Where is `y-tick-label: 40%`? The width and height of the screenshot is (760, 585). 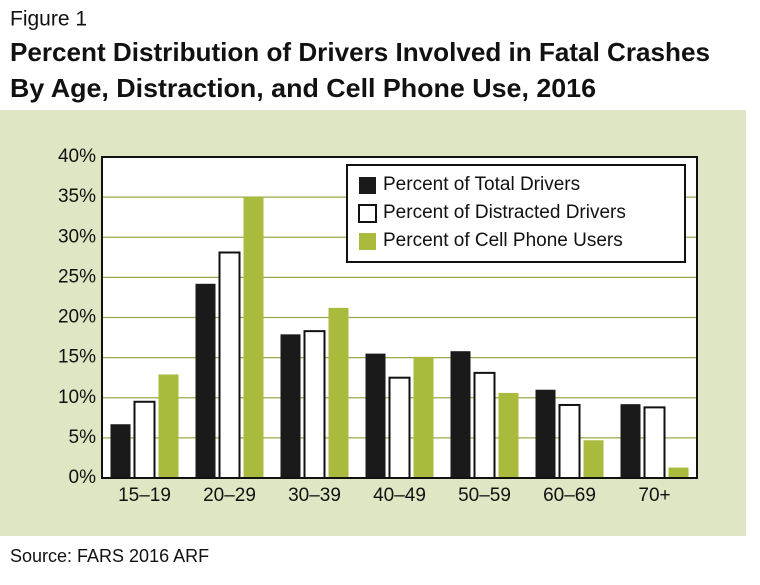
y-tick-label: 40% is located at coordinates (77, 156).